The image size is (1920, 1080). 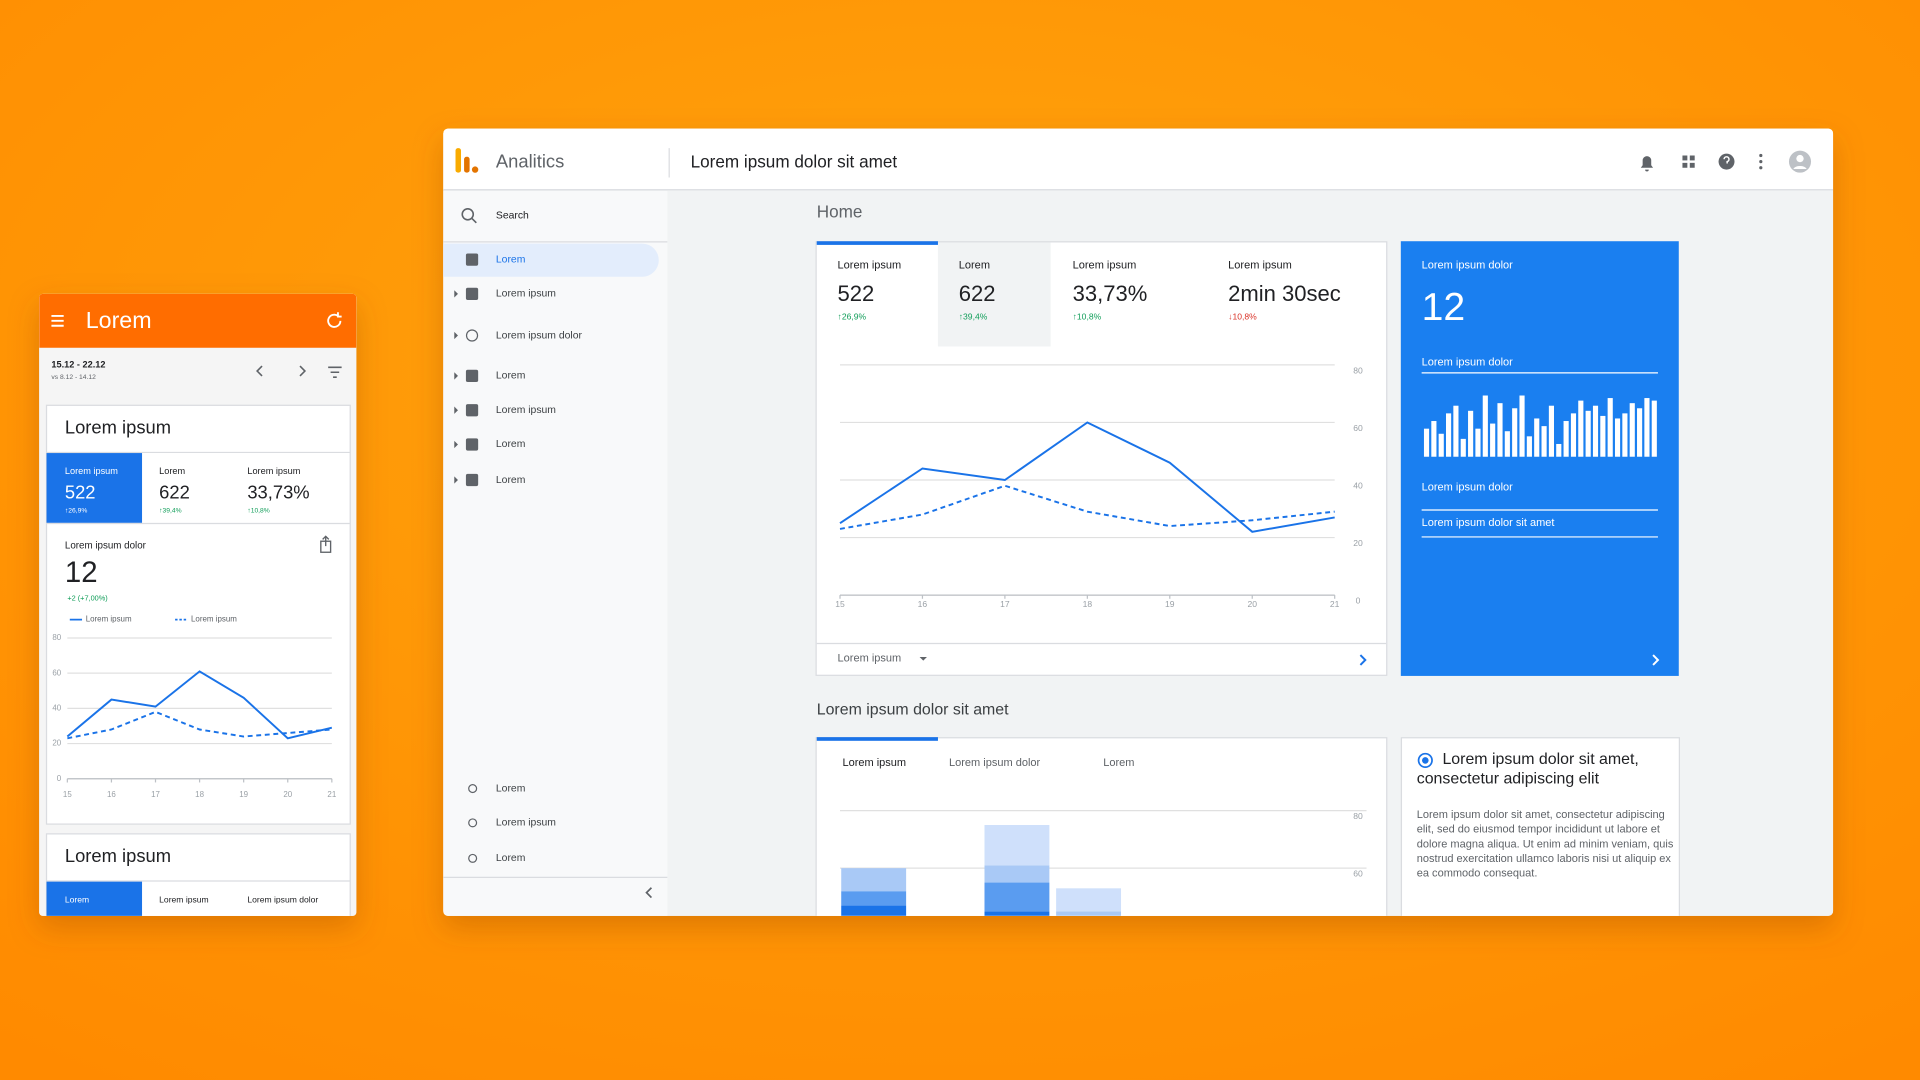 I want to click on card-row: Lorem ipsum dolor sit amet, so click(x=1488, y=523).